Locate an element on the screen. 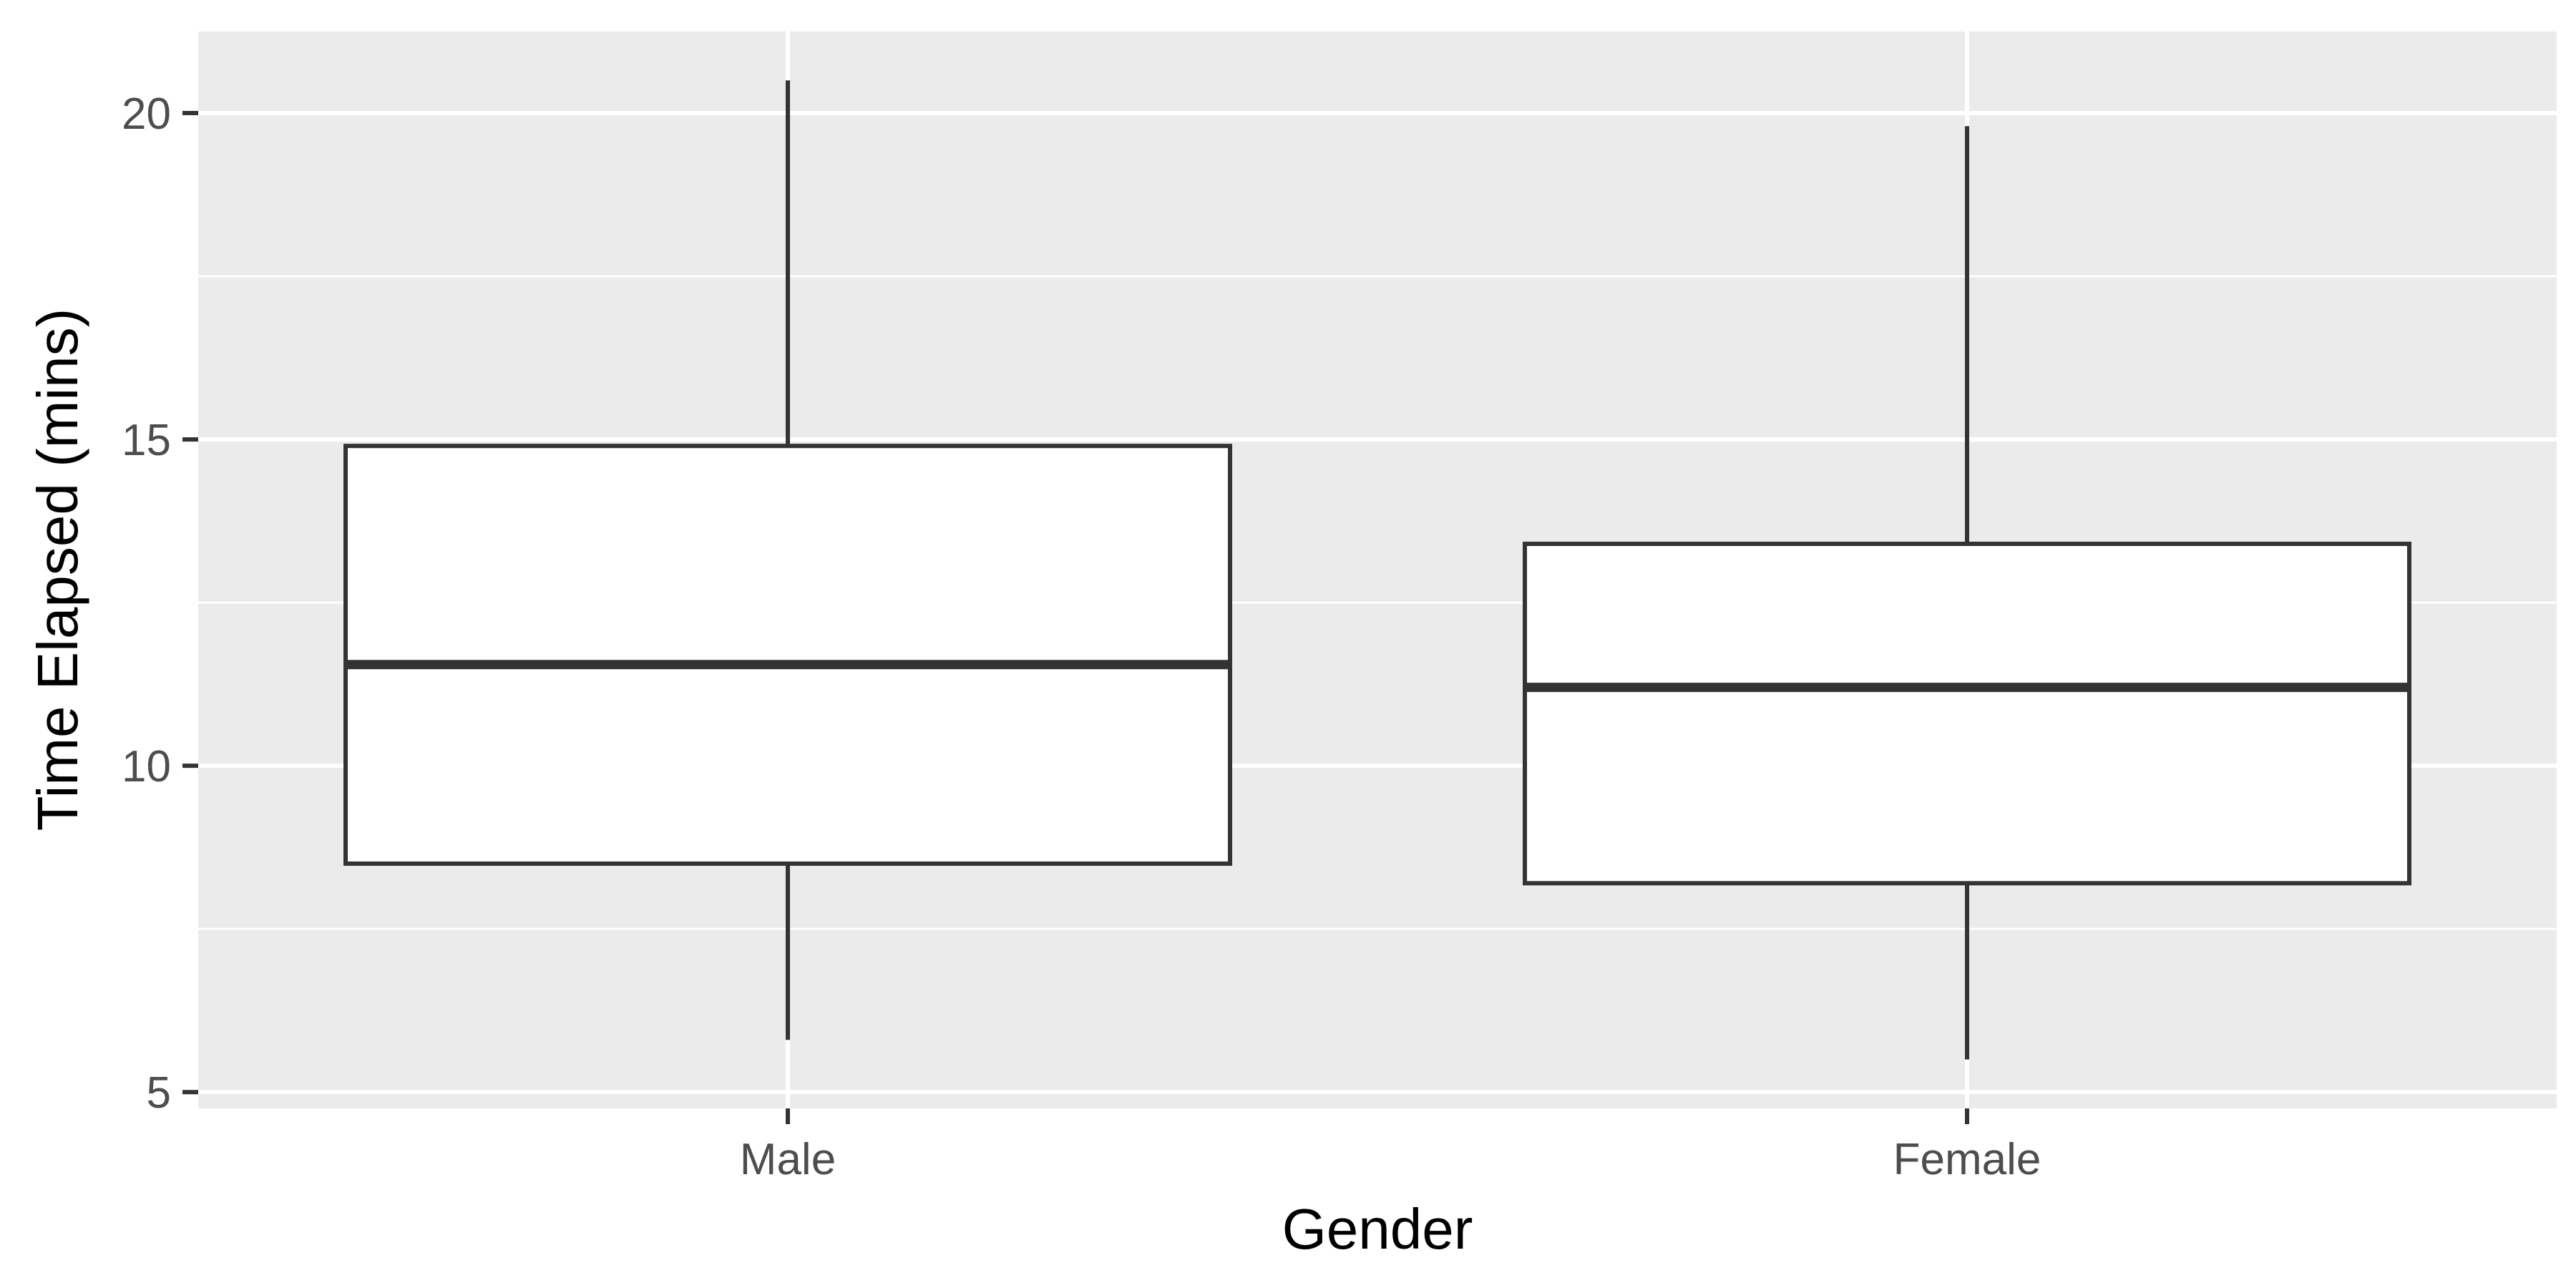 This screenshot has width=2576, height=1288. x-axis-title: Gender is located at coordinates (1377, 1229).